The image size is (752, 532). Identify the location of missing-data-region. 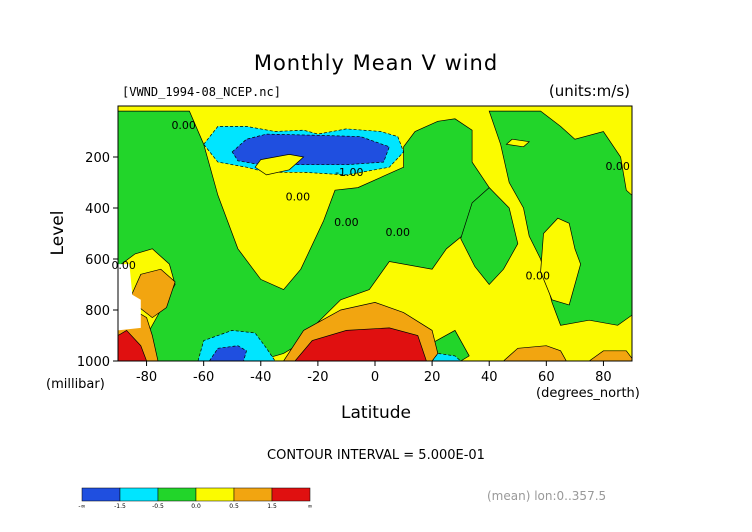
(129, 297).